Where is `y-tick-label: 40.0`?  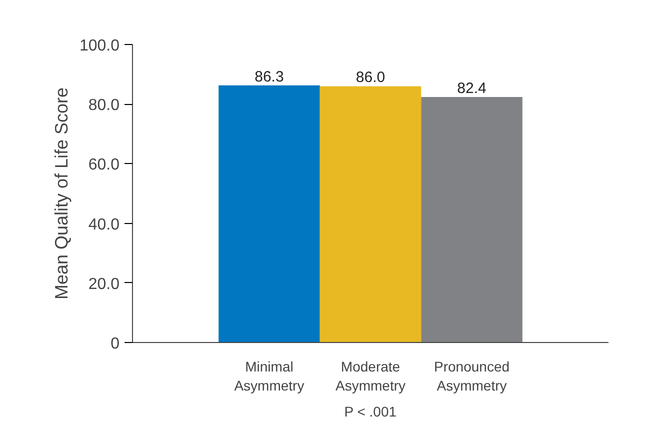
y-tick-label: 40.0 is located at coordinates (104, 225).